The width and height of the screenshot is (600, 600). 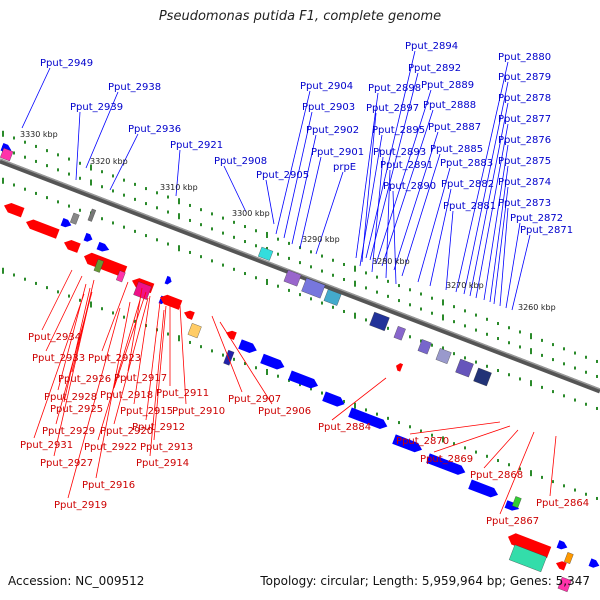 What do you see at coordinates (344, 167) in the screenshot?
I see `forward-gene-label: prpE` at bounding box center [344, 167].